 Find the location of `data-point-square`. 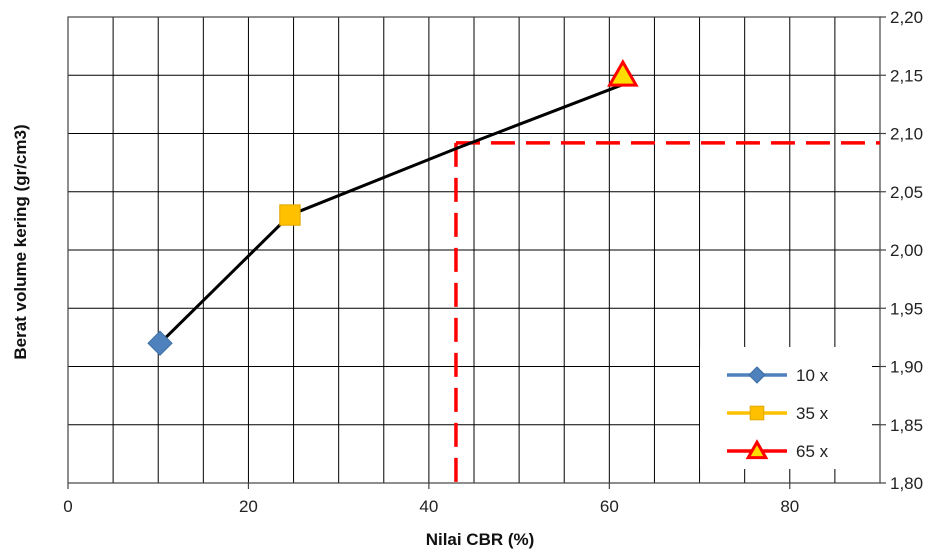

data-point-square is located at coordinates (290, 215).